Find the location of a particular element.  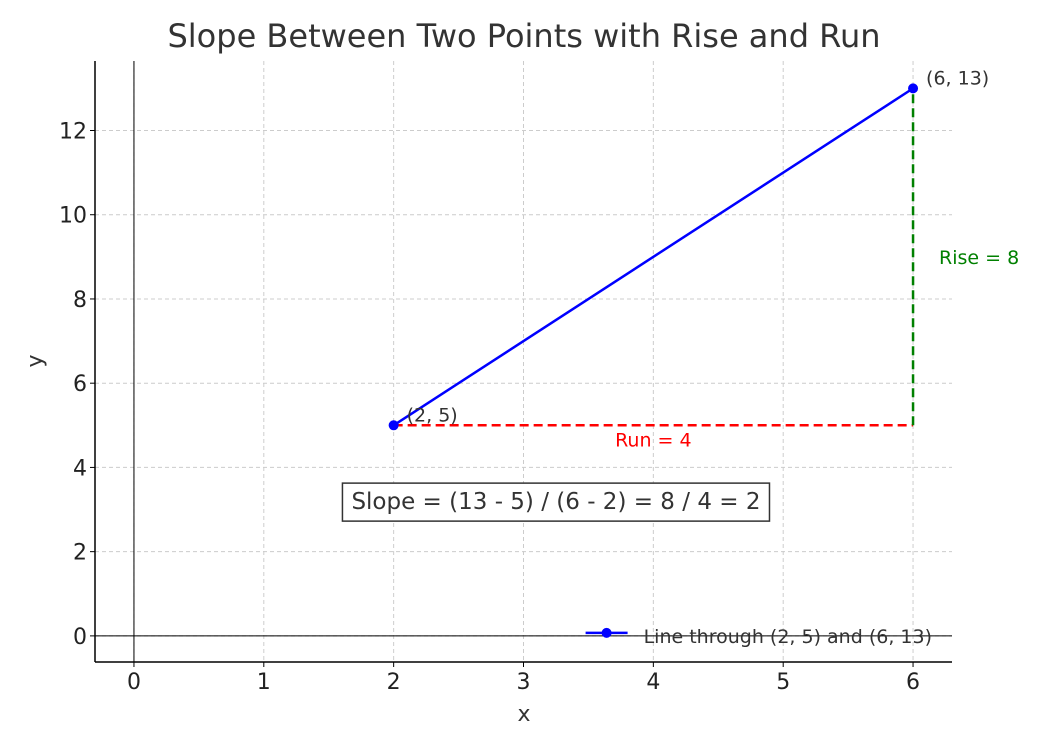

y-tick-label: 10 is located at coordinates (73, 216).